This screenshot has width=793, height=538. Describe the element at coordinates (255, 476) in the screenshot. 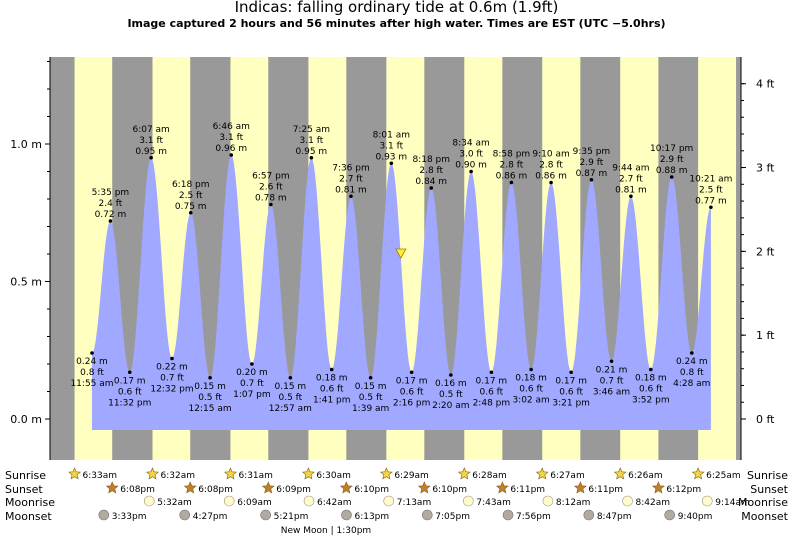

I see `sunrise-time: 6:31am` at that location.